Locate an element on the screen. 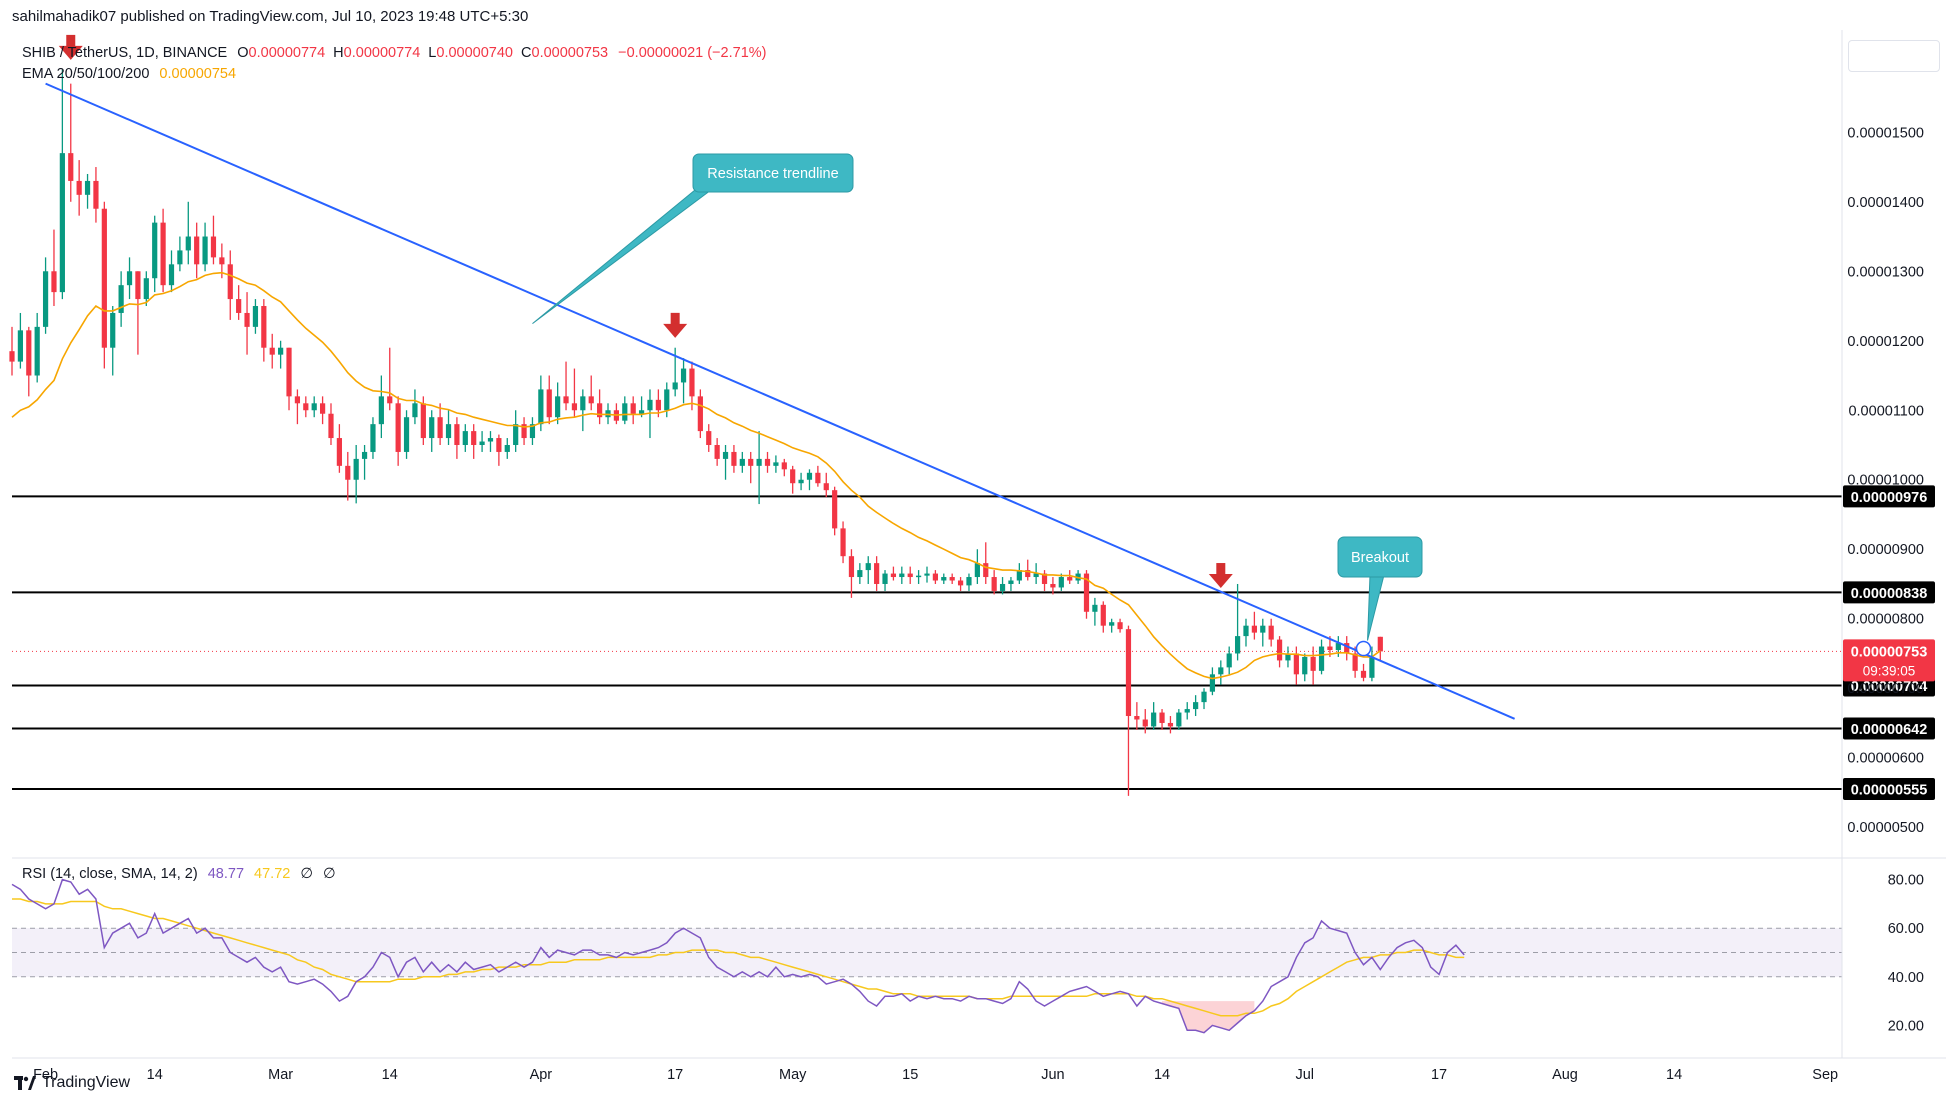  price-tick-label: 0.00000500 is located at coordinates (1885, 828).